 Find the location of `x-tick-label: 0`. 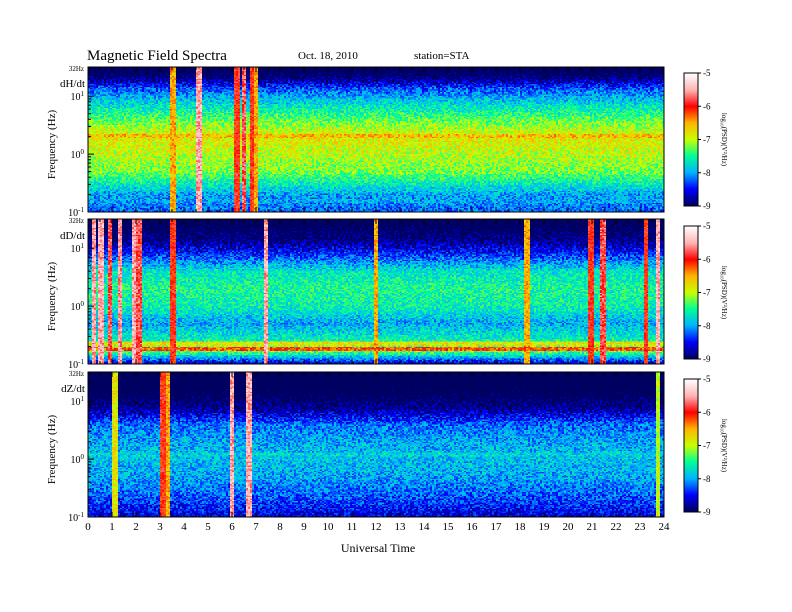

x-tick-label: 0 is located at coordinates (88, 527).